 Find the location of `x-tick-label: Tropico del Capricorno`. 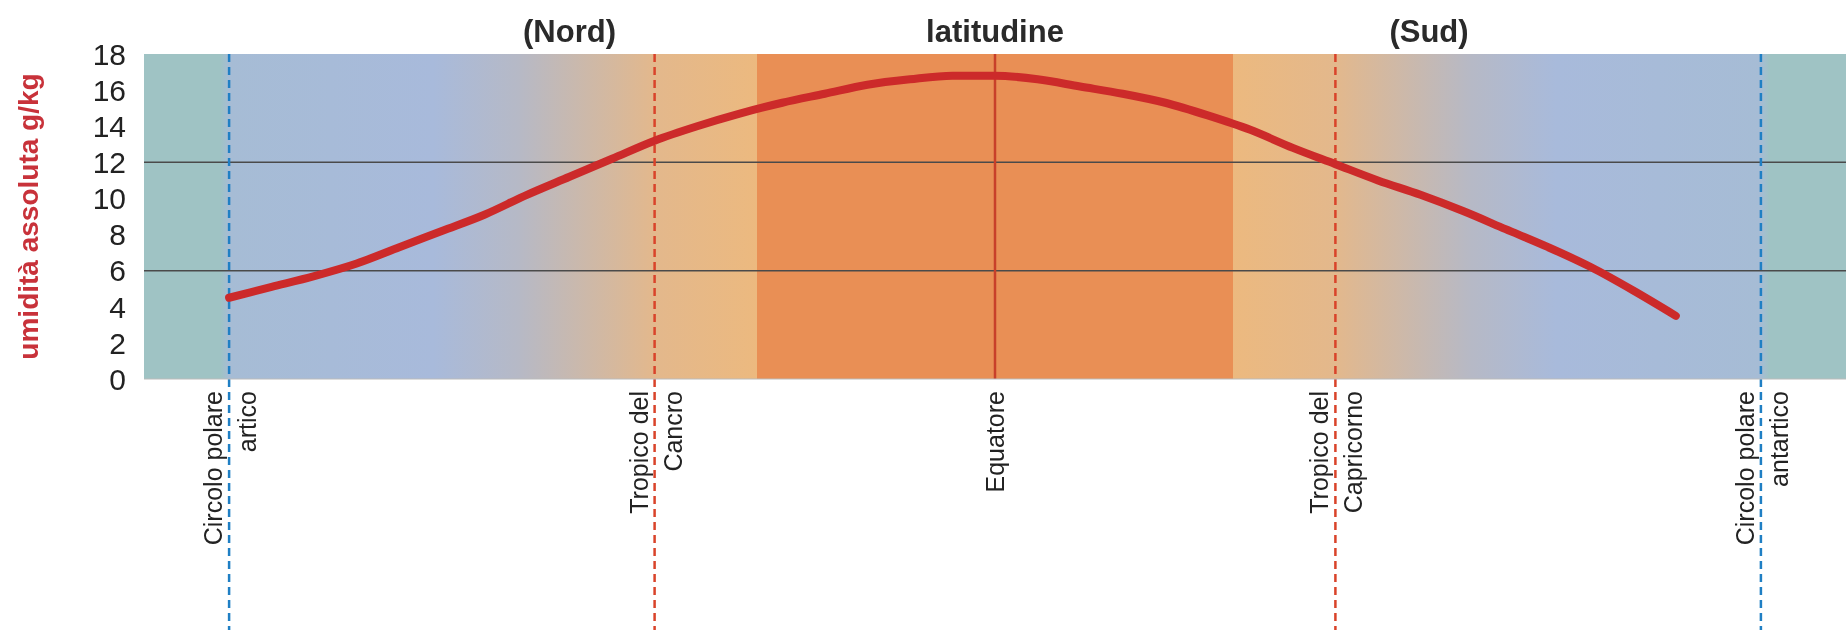

x-tick-label: Tropico del Capricorno is located at coordinates (1336, 452).